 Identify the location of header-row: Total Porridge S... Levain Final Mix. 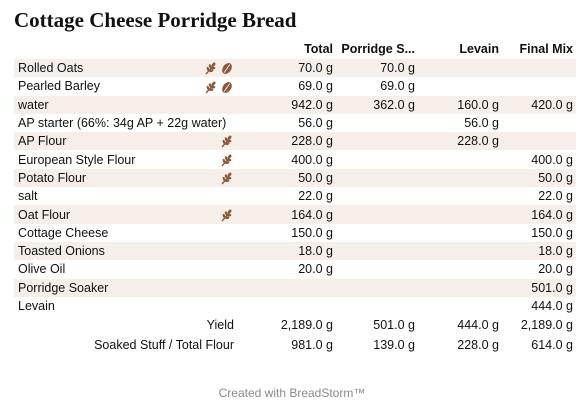
(295, 49).